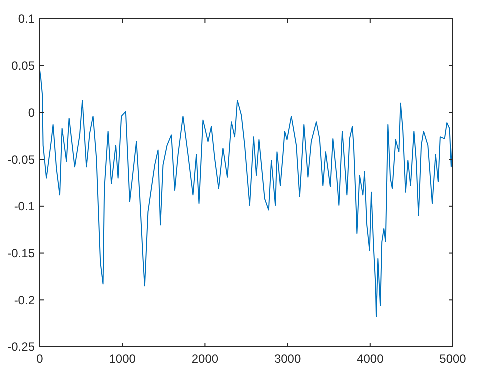 The width and height of the screenshot is (483, 383). Describe the element at coordinates (25, 207) in the screenshot. I see `y-tick-label: -0.1` at that location.